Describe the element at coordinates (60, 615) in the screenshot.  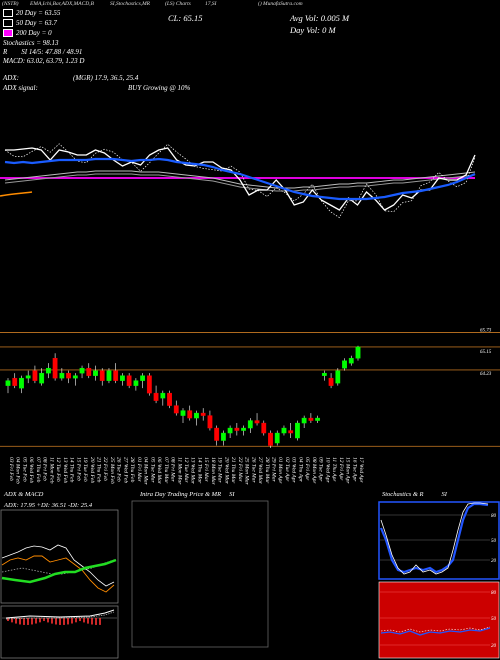
I see `macd-signal-line` at that location.